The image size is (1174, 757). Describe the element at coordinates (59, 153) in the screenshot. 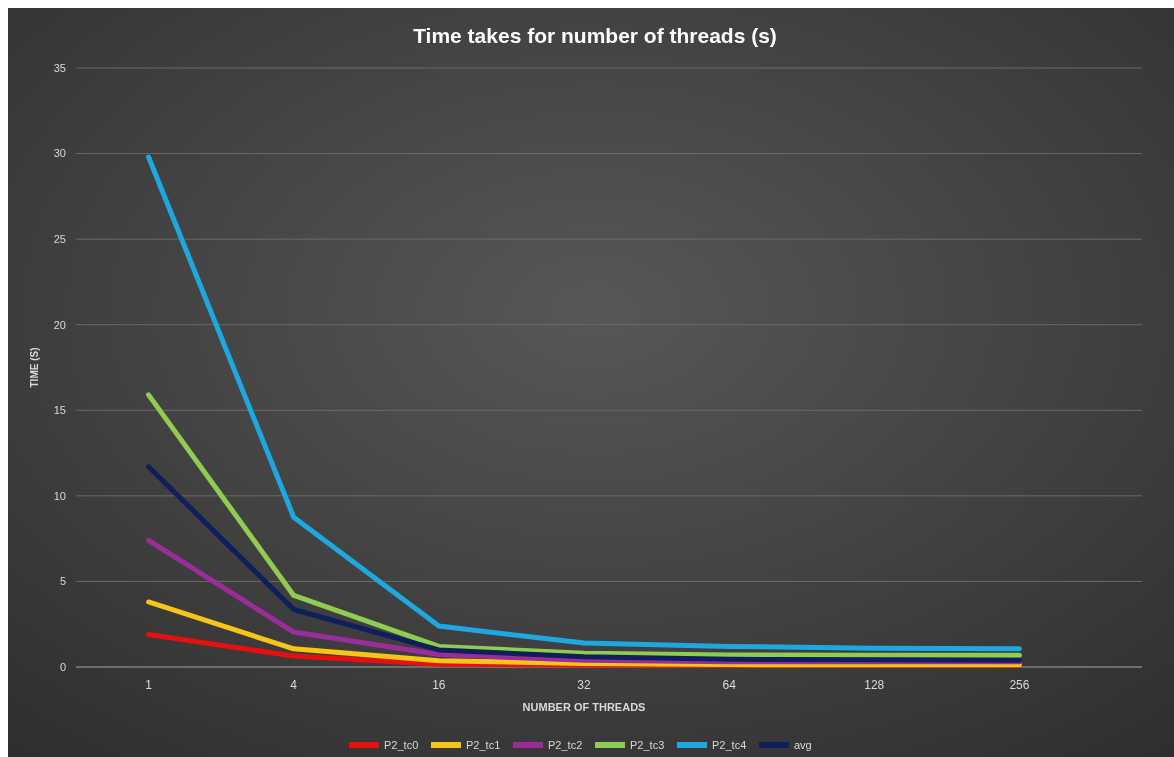

I see `y-tick-label: 30` at that location.